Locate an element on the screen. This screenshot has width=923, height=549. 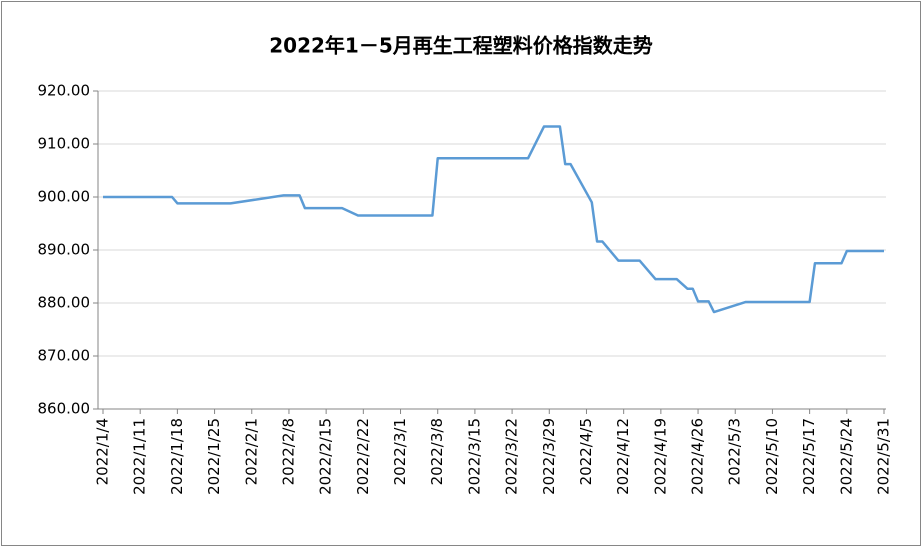
y-tick-label: 890.00 is located at coordinates (64, 250).